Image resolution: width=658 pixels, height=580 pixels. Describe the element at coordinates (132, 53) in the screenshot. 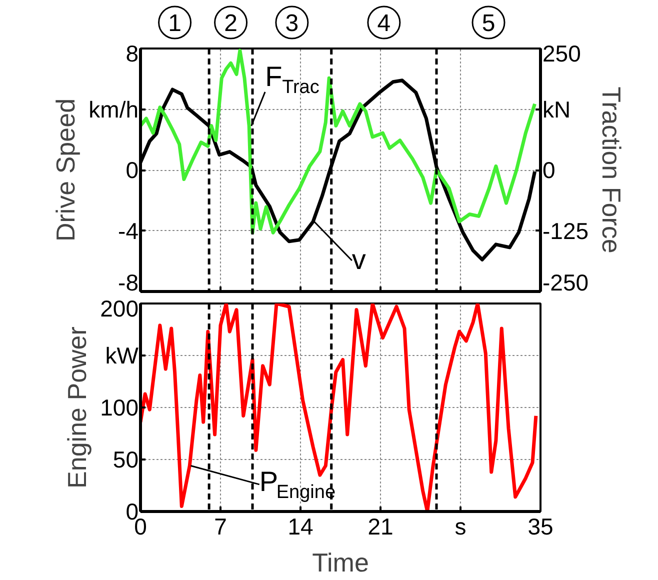

I see `y-tick-label: 8` at that location.